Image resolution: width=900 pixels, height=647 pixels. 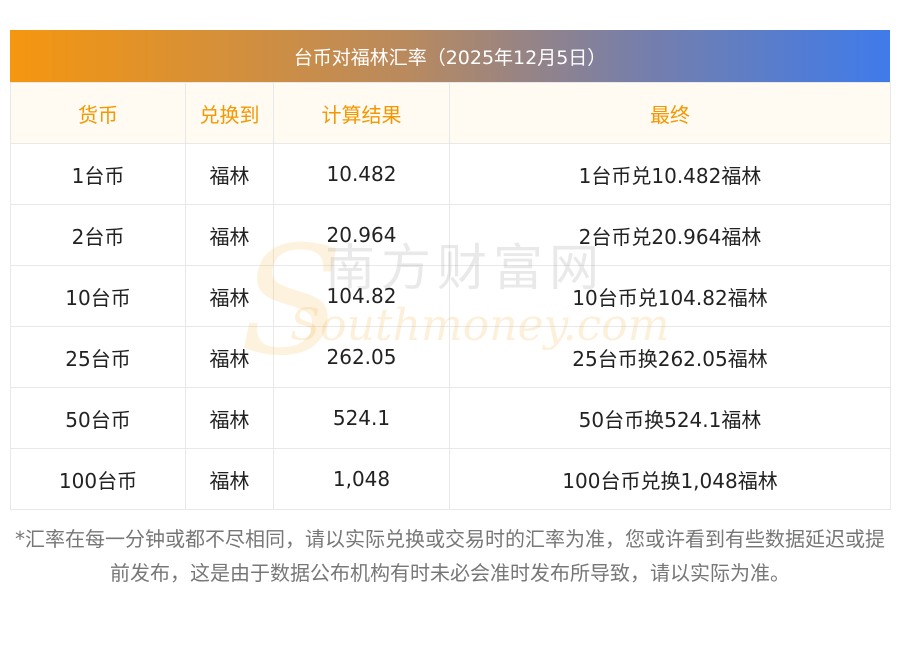 I want to click on cell-currency: 2台币, so click(x=98, y=235).